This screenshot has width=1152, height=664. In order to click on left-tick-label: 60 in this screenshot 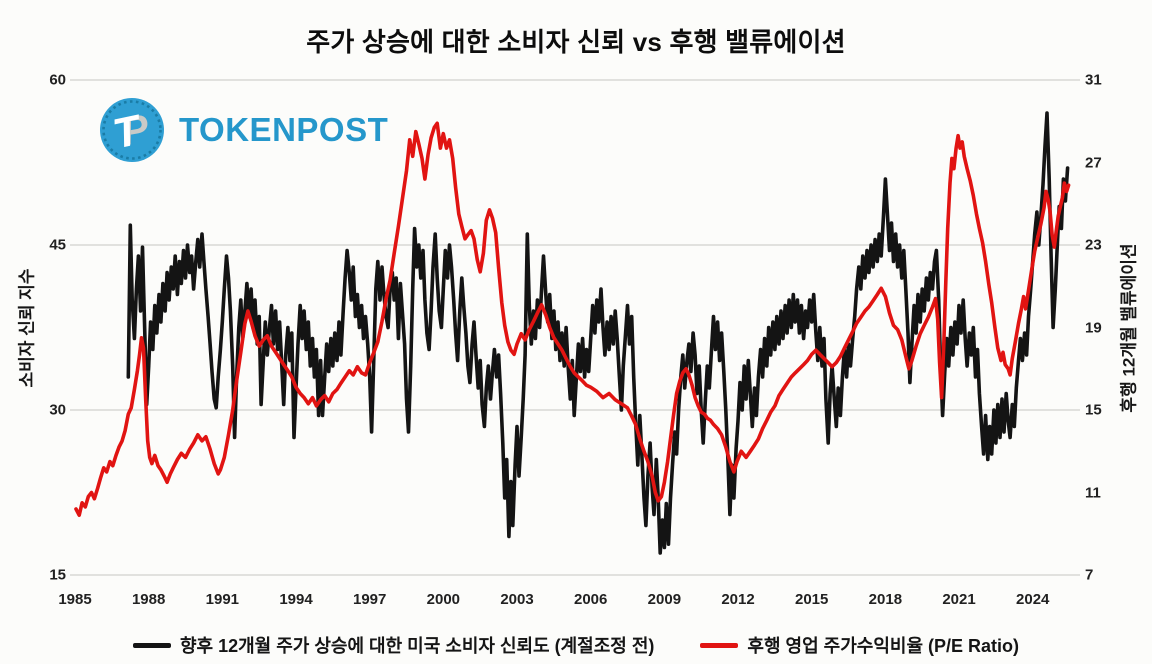, I will do `click(57, 80)`.